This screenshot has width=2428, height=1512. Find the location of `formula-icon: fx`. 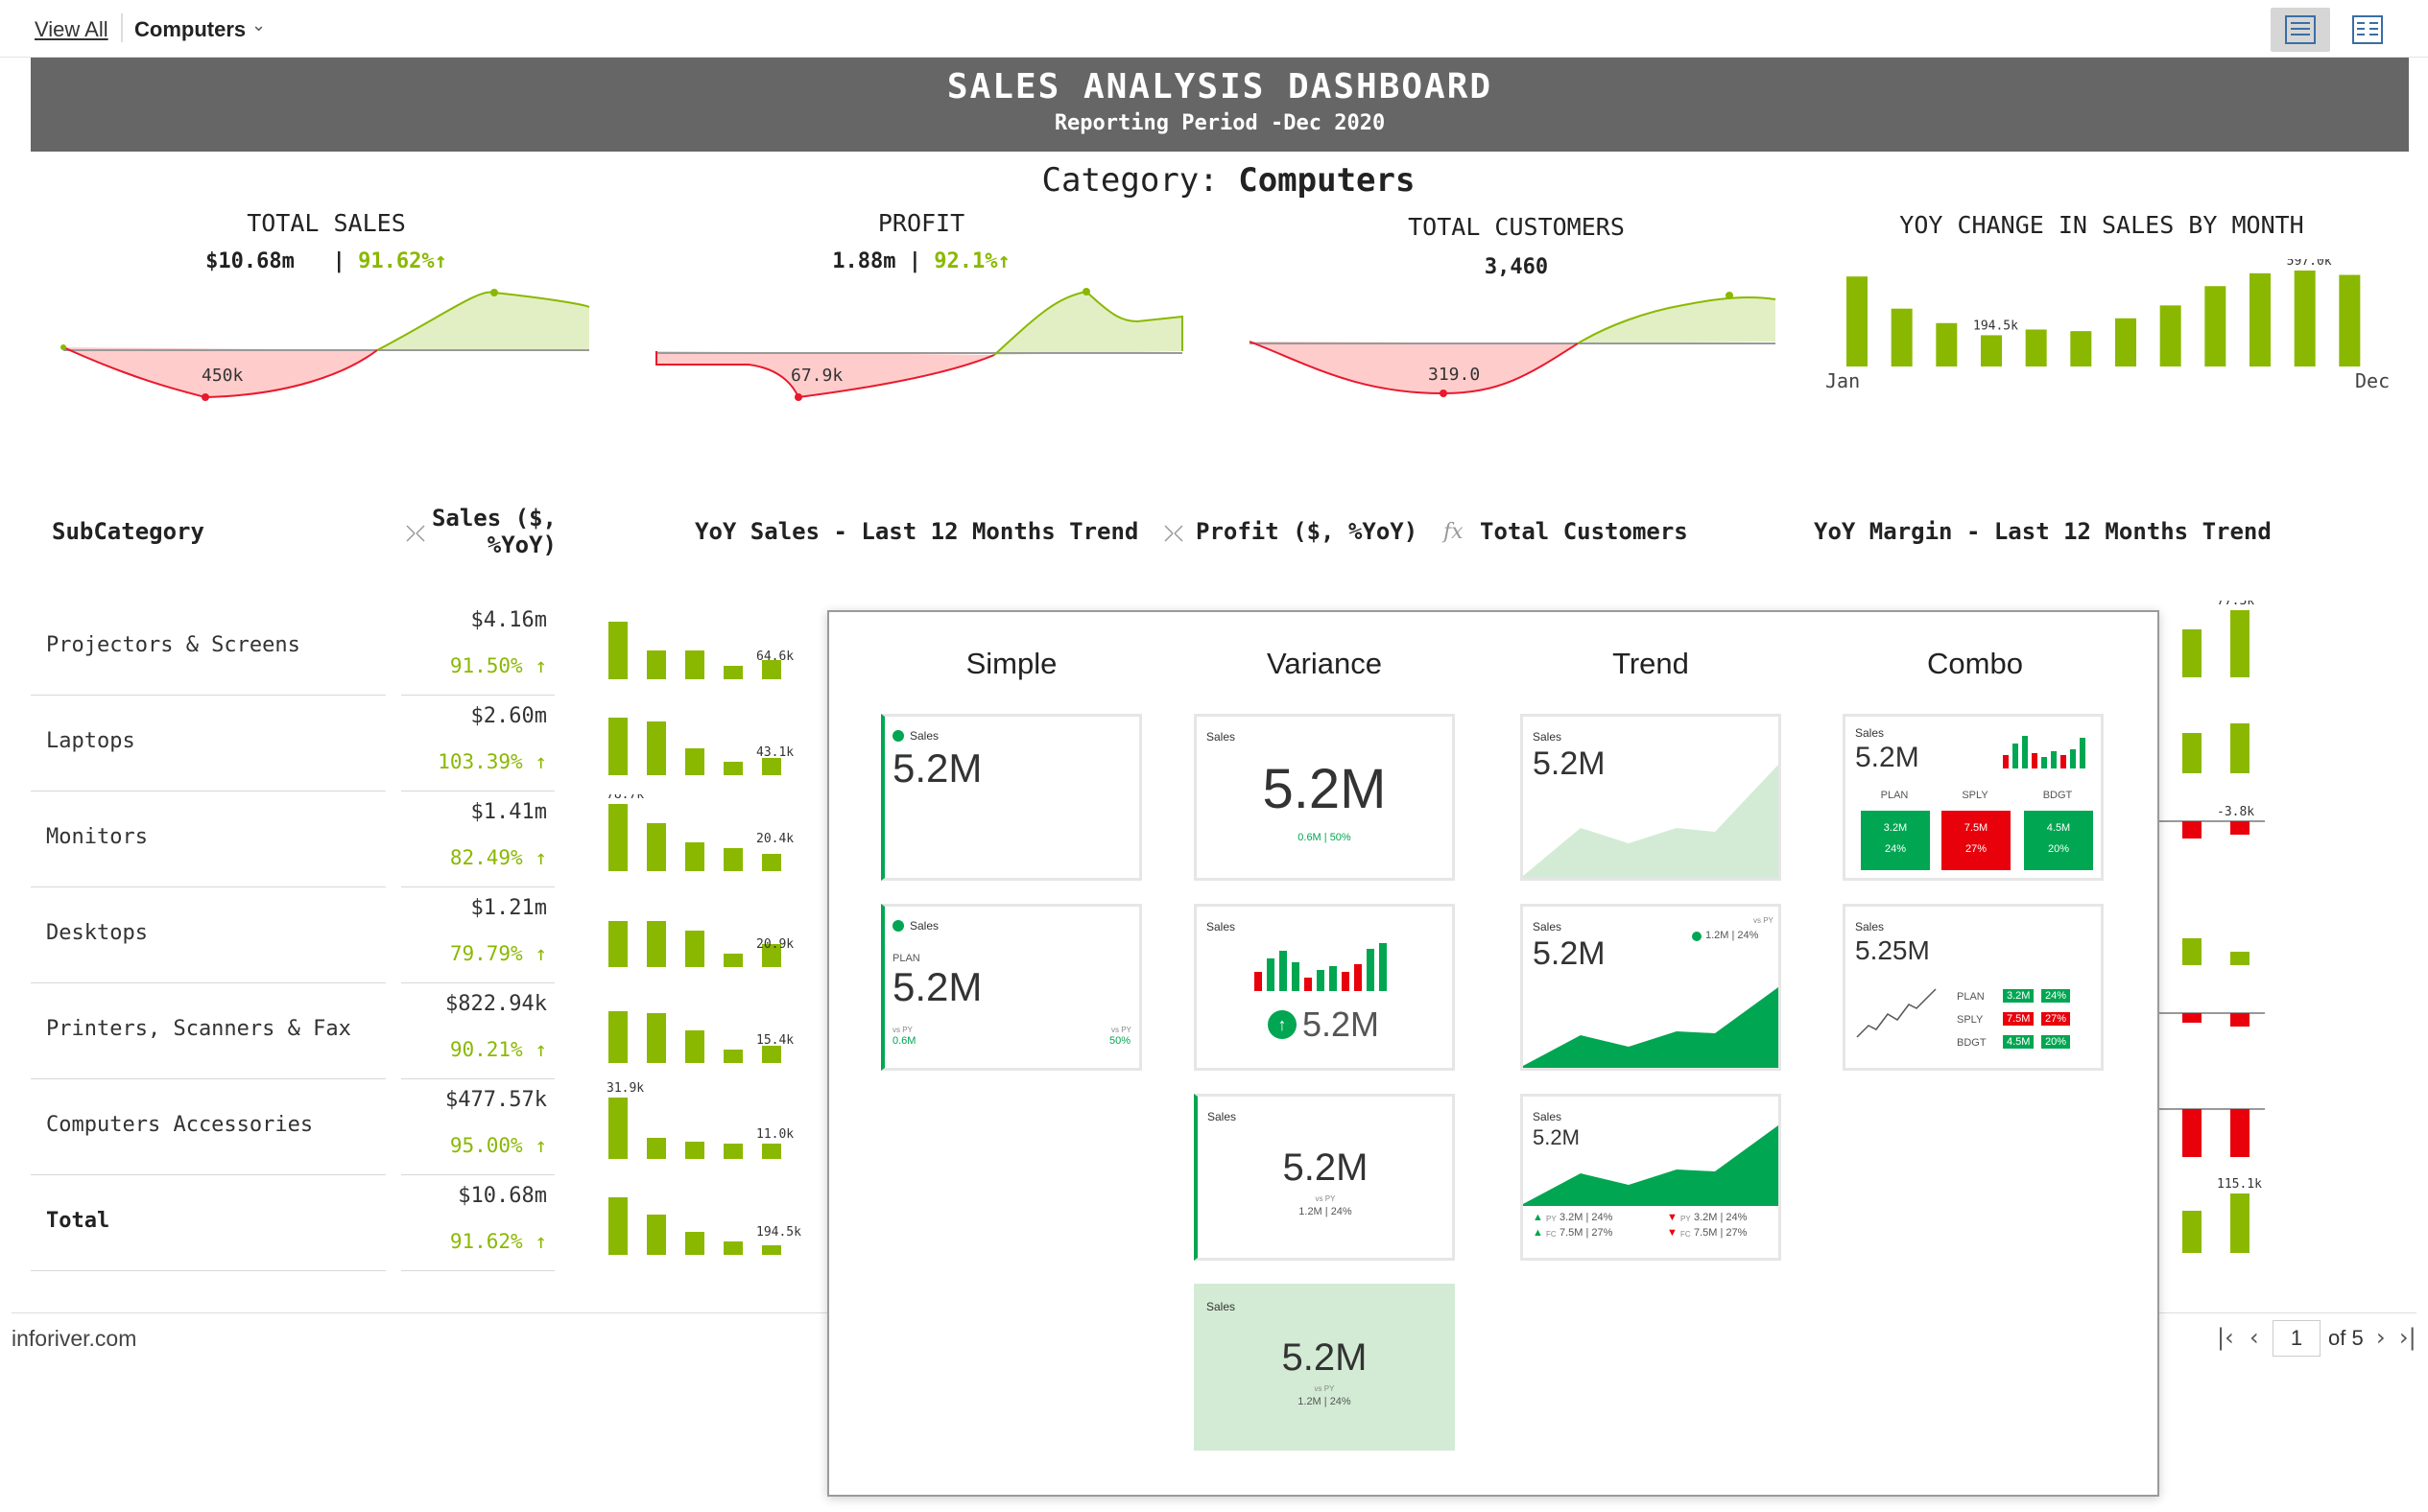

formula-icon: fx is located at coordinates (1453, 532).